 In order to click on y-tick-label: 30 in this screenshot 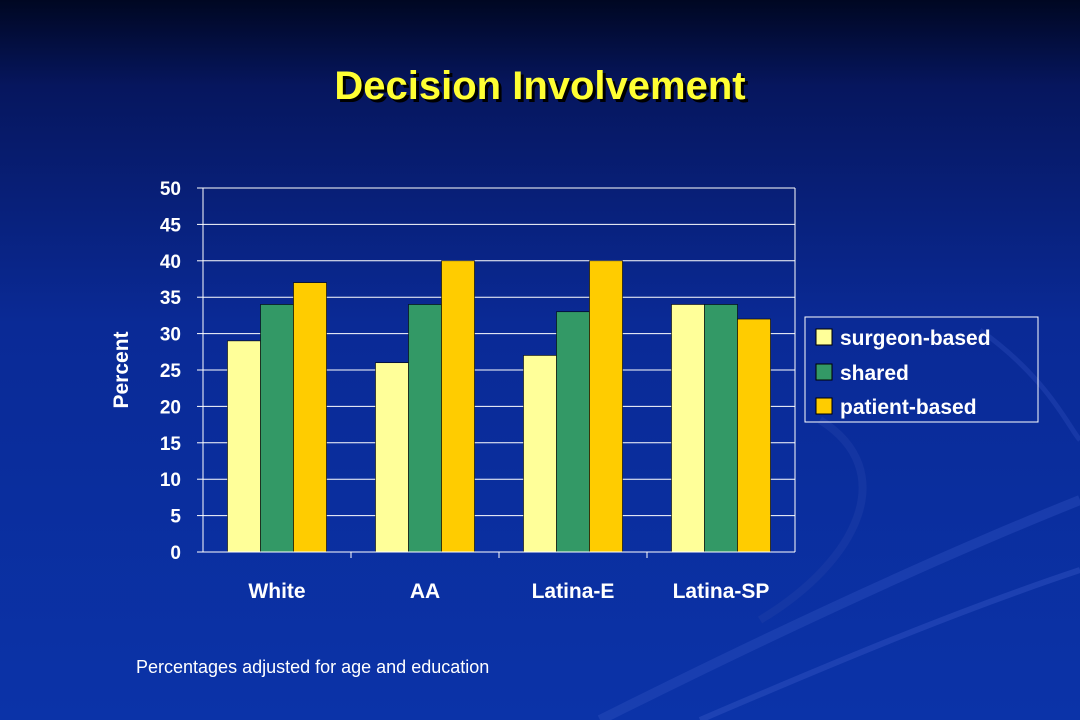, I will do `click(170, 335)`.